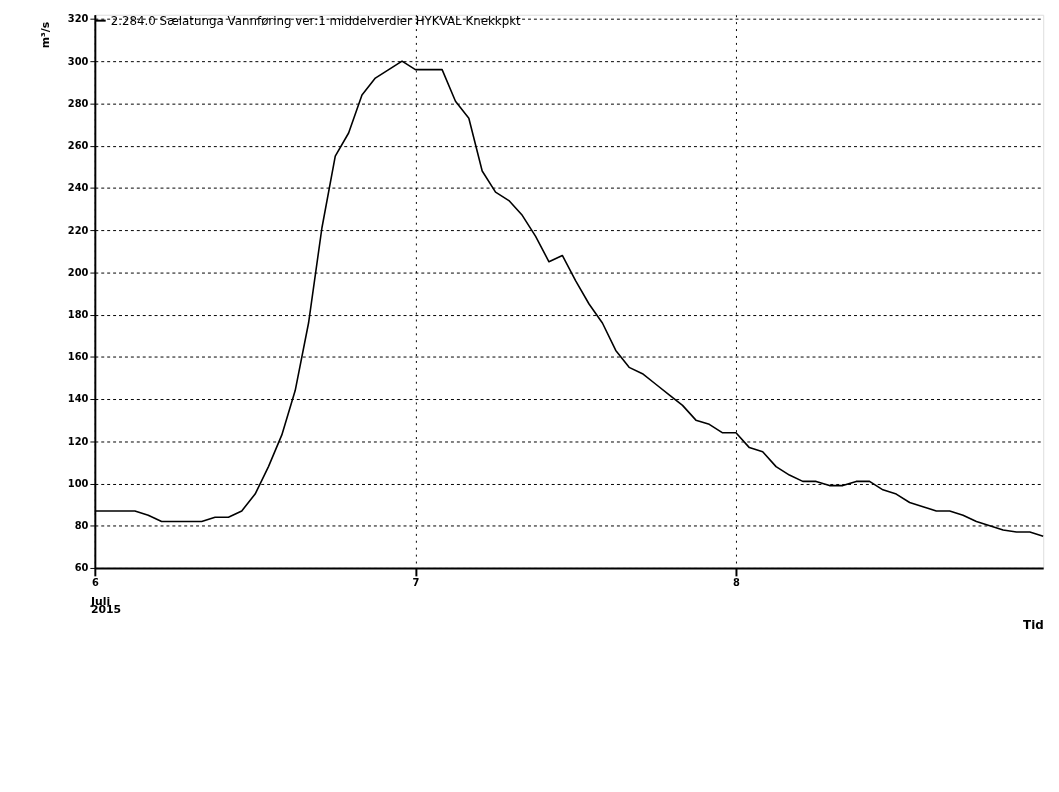  I want to click on y-tick-label: 200, so click(78, 272).